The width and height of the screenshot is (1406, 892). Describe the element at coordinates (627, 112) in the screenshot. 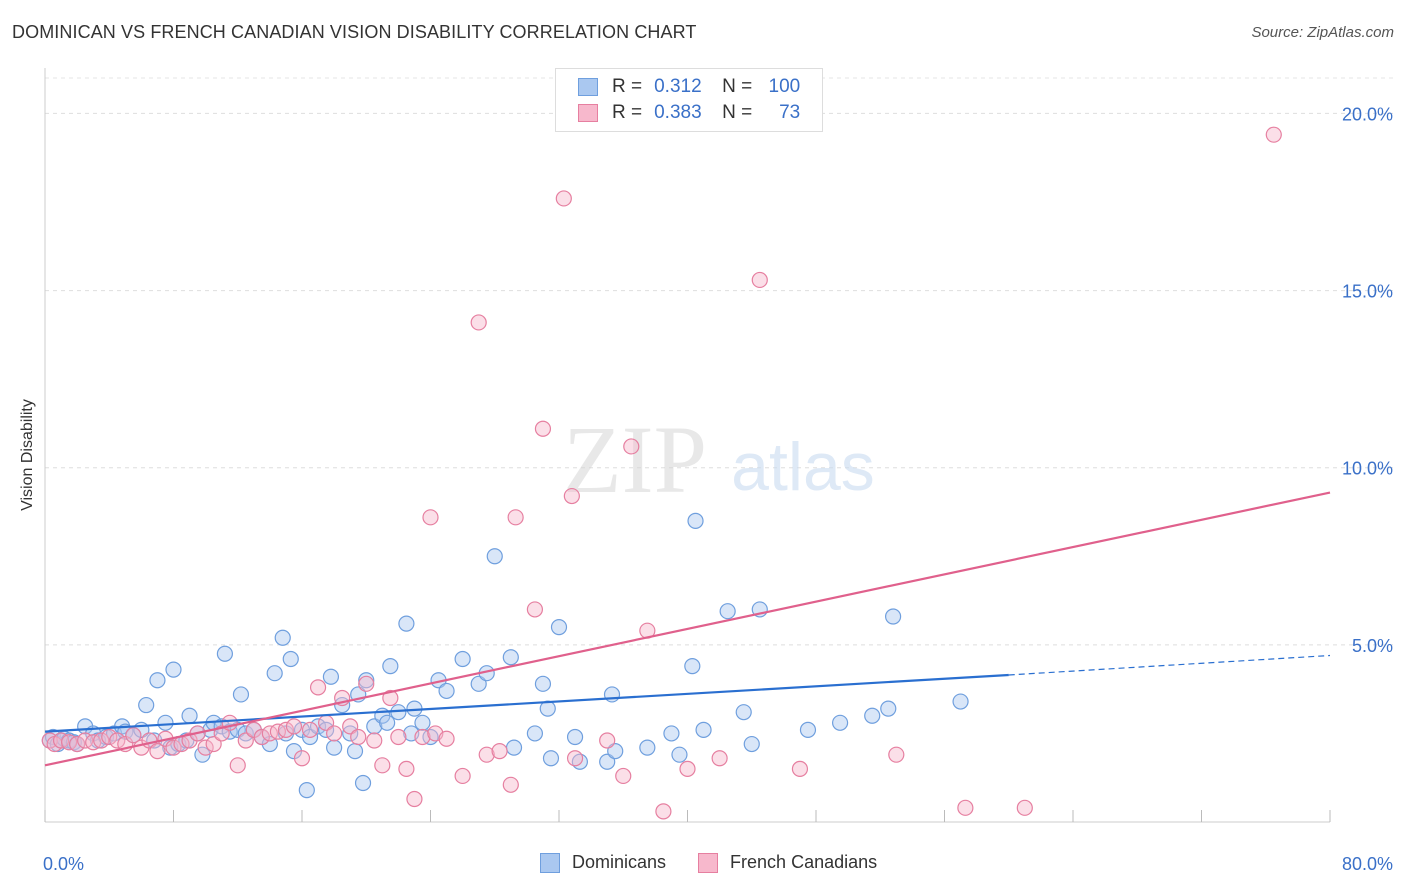

I see `legend-r-label: R =` at that location.